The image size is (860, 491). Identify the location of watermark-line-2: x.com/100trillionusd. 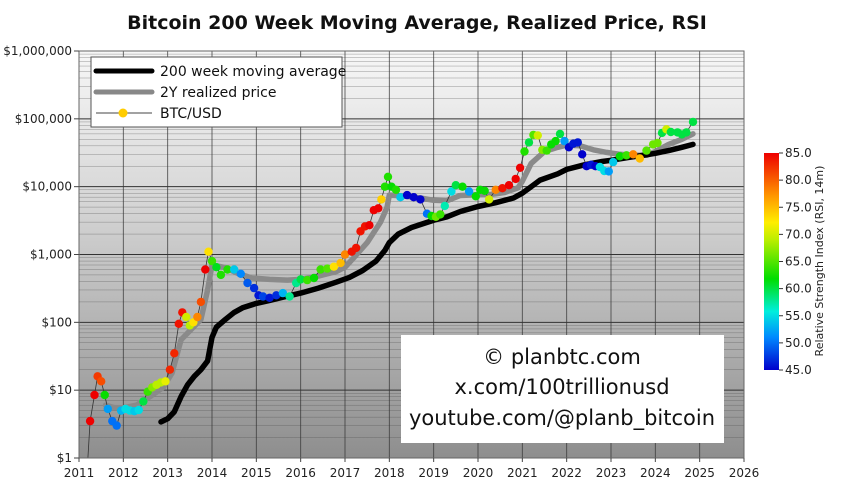
(561, 387).